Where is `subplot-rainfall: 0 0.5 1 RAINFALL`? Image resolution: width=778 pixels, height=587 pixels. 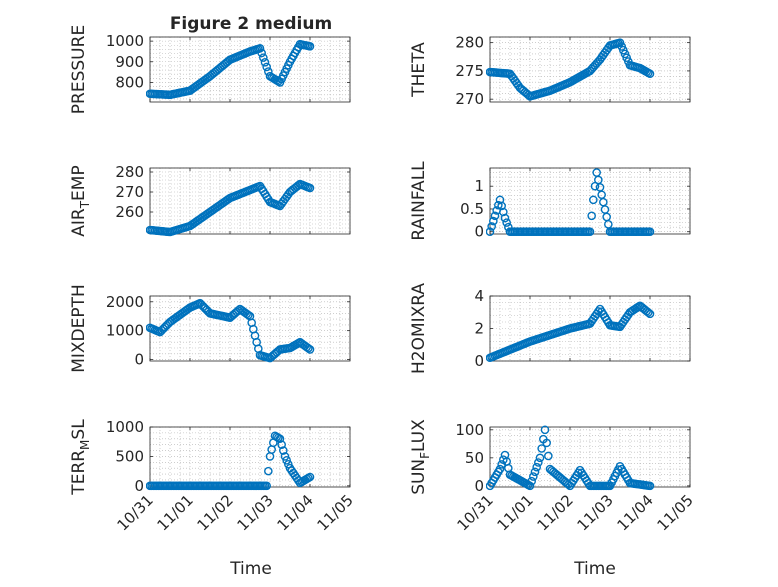
subplot-rainfall: 0 0.5 1 RAINFALL is located at coordinates (550, 201).